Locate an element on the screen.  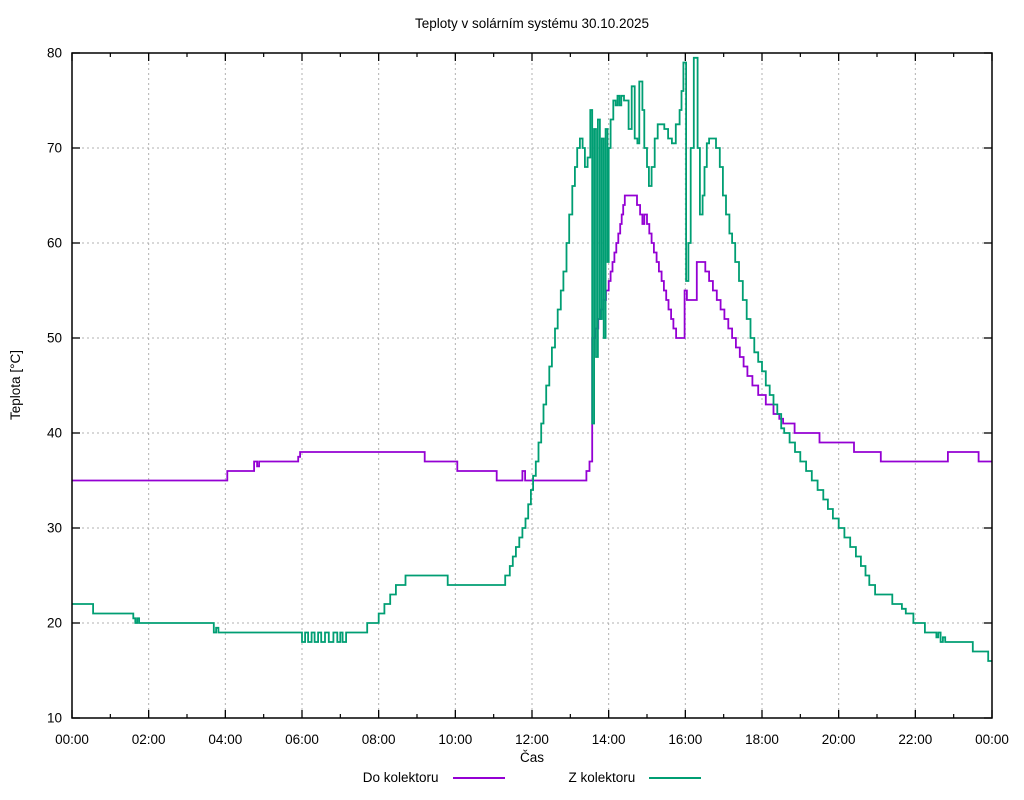
y-tick-label: 80 is located at coordinates (54, 53).